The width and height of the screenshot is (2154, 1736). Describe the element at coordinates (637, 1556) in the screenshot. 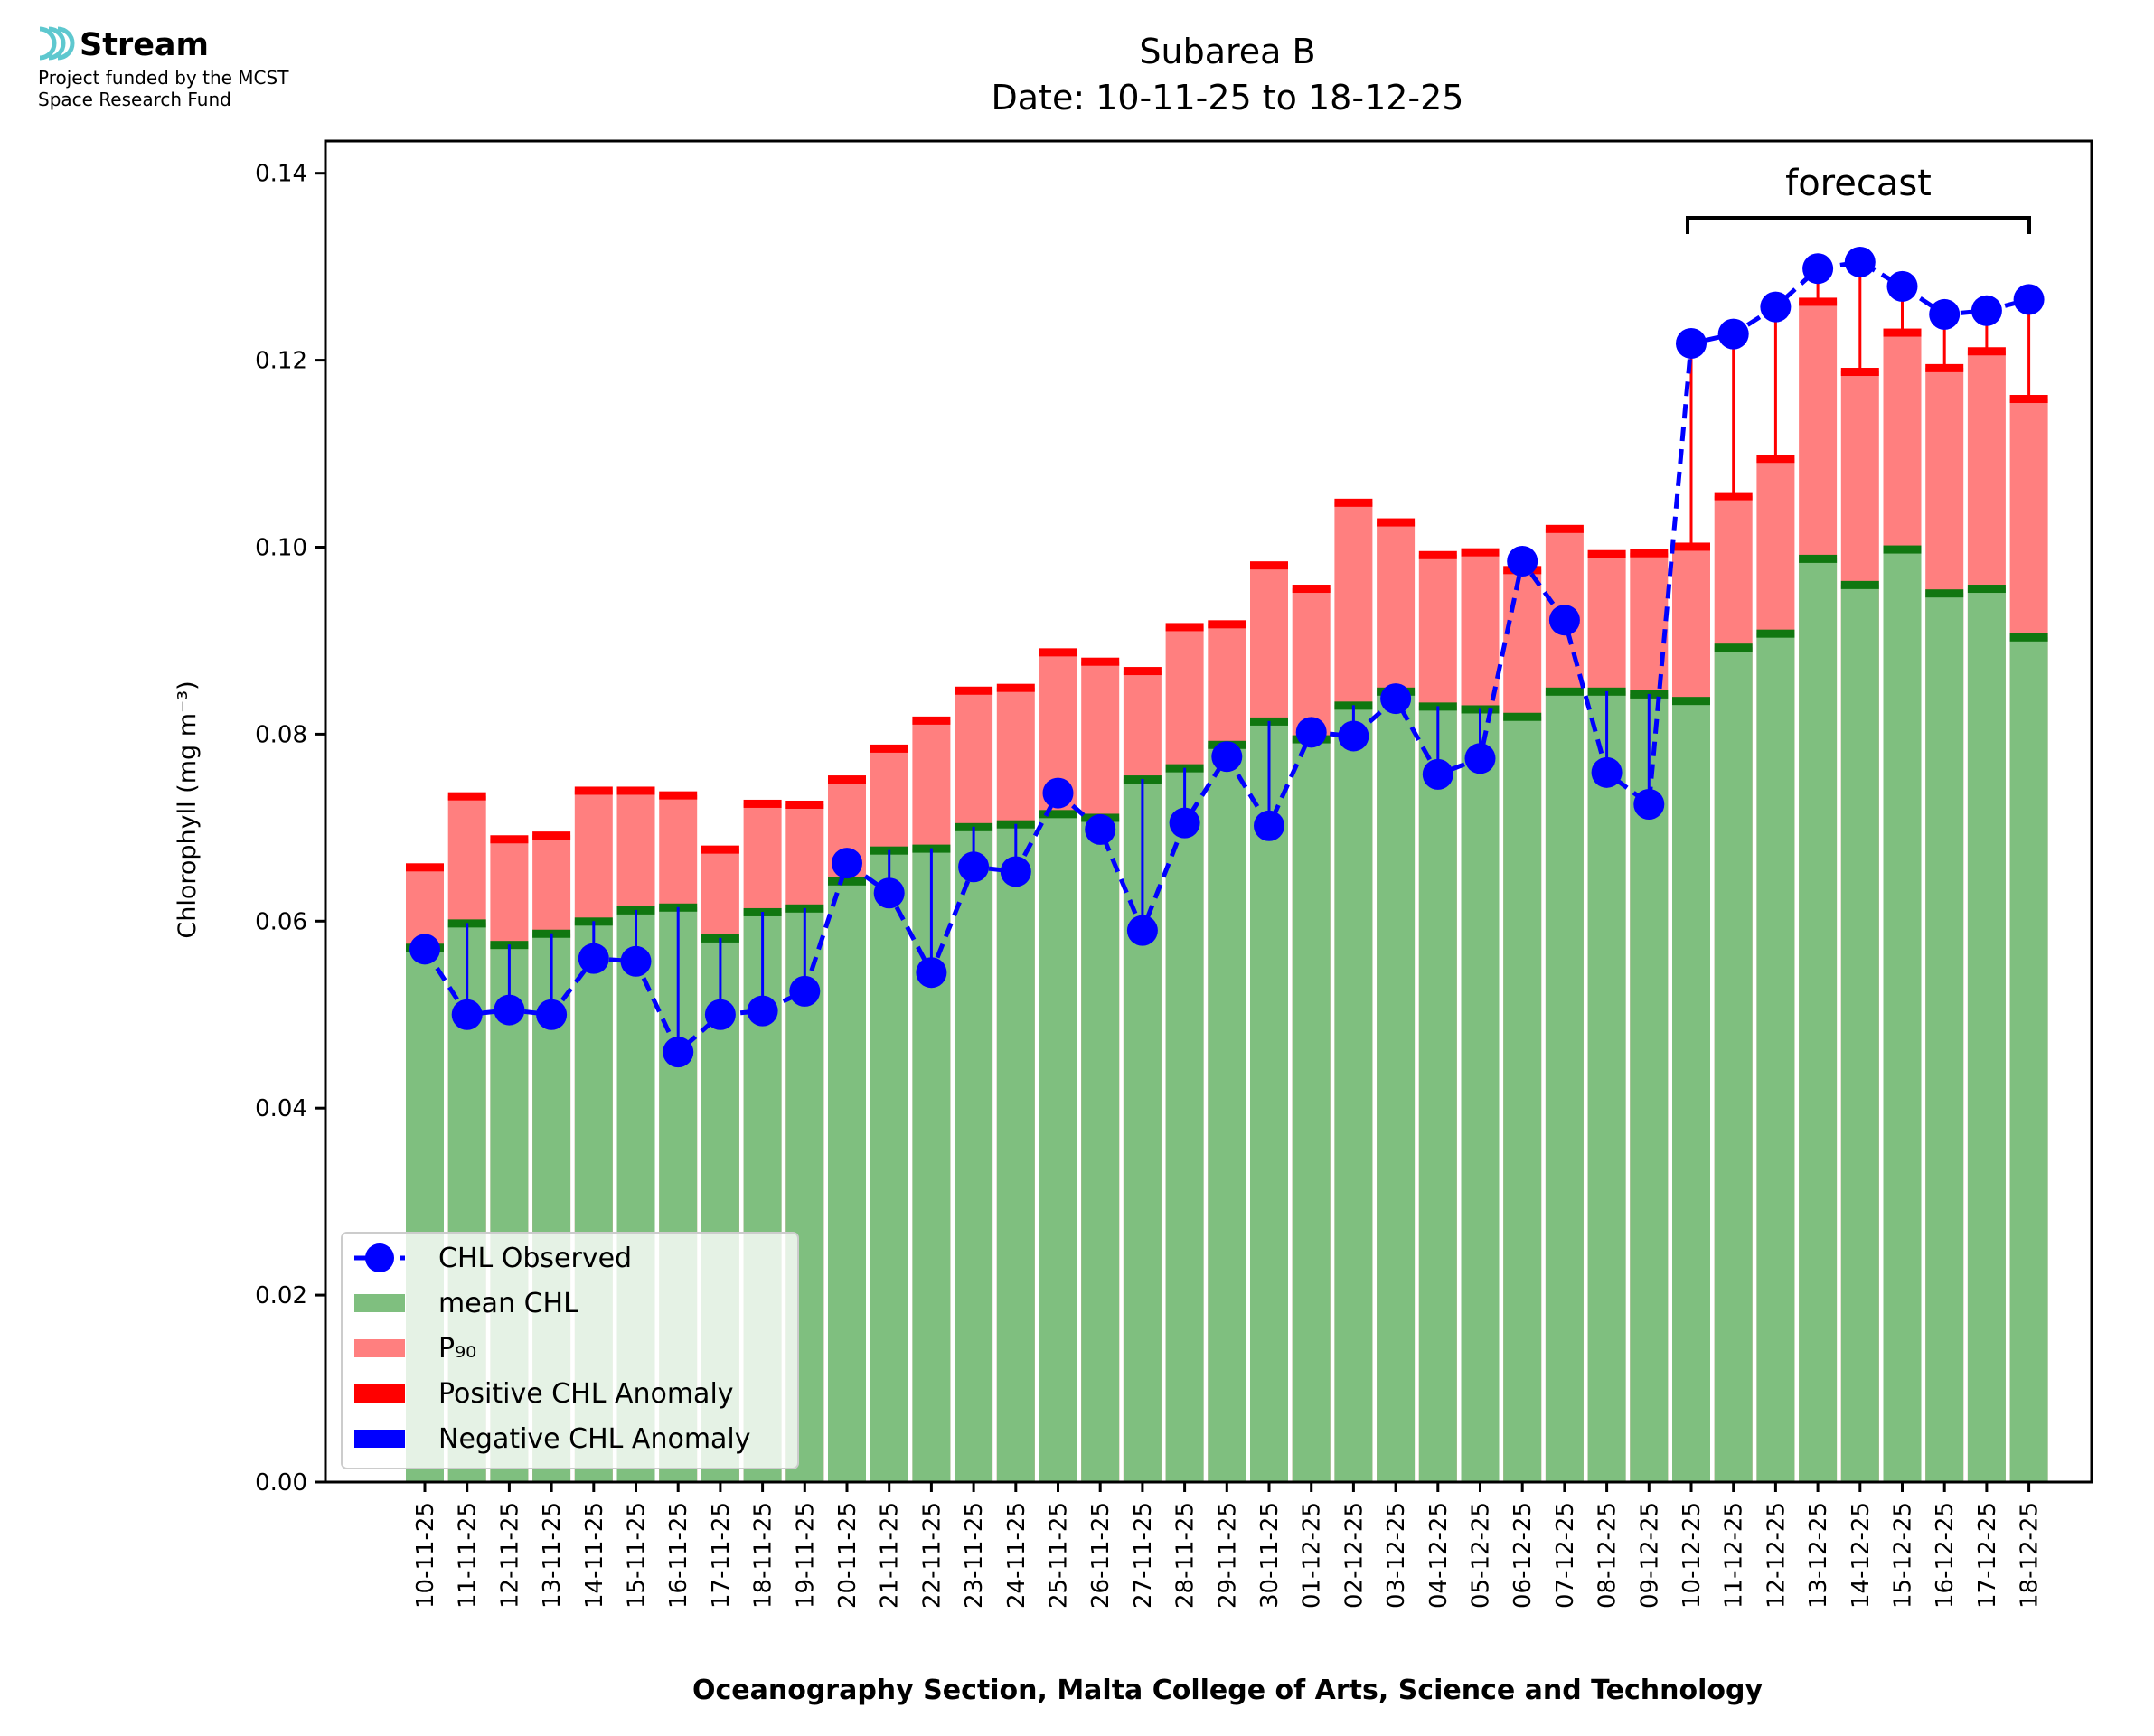

I see `x-tick-label: 15-11-25` at that location.